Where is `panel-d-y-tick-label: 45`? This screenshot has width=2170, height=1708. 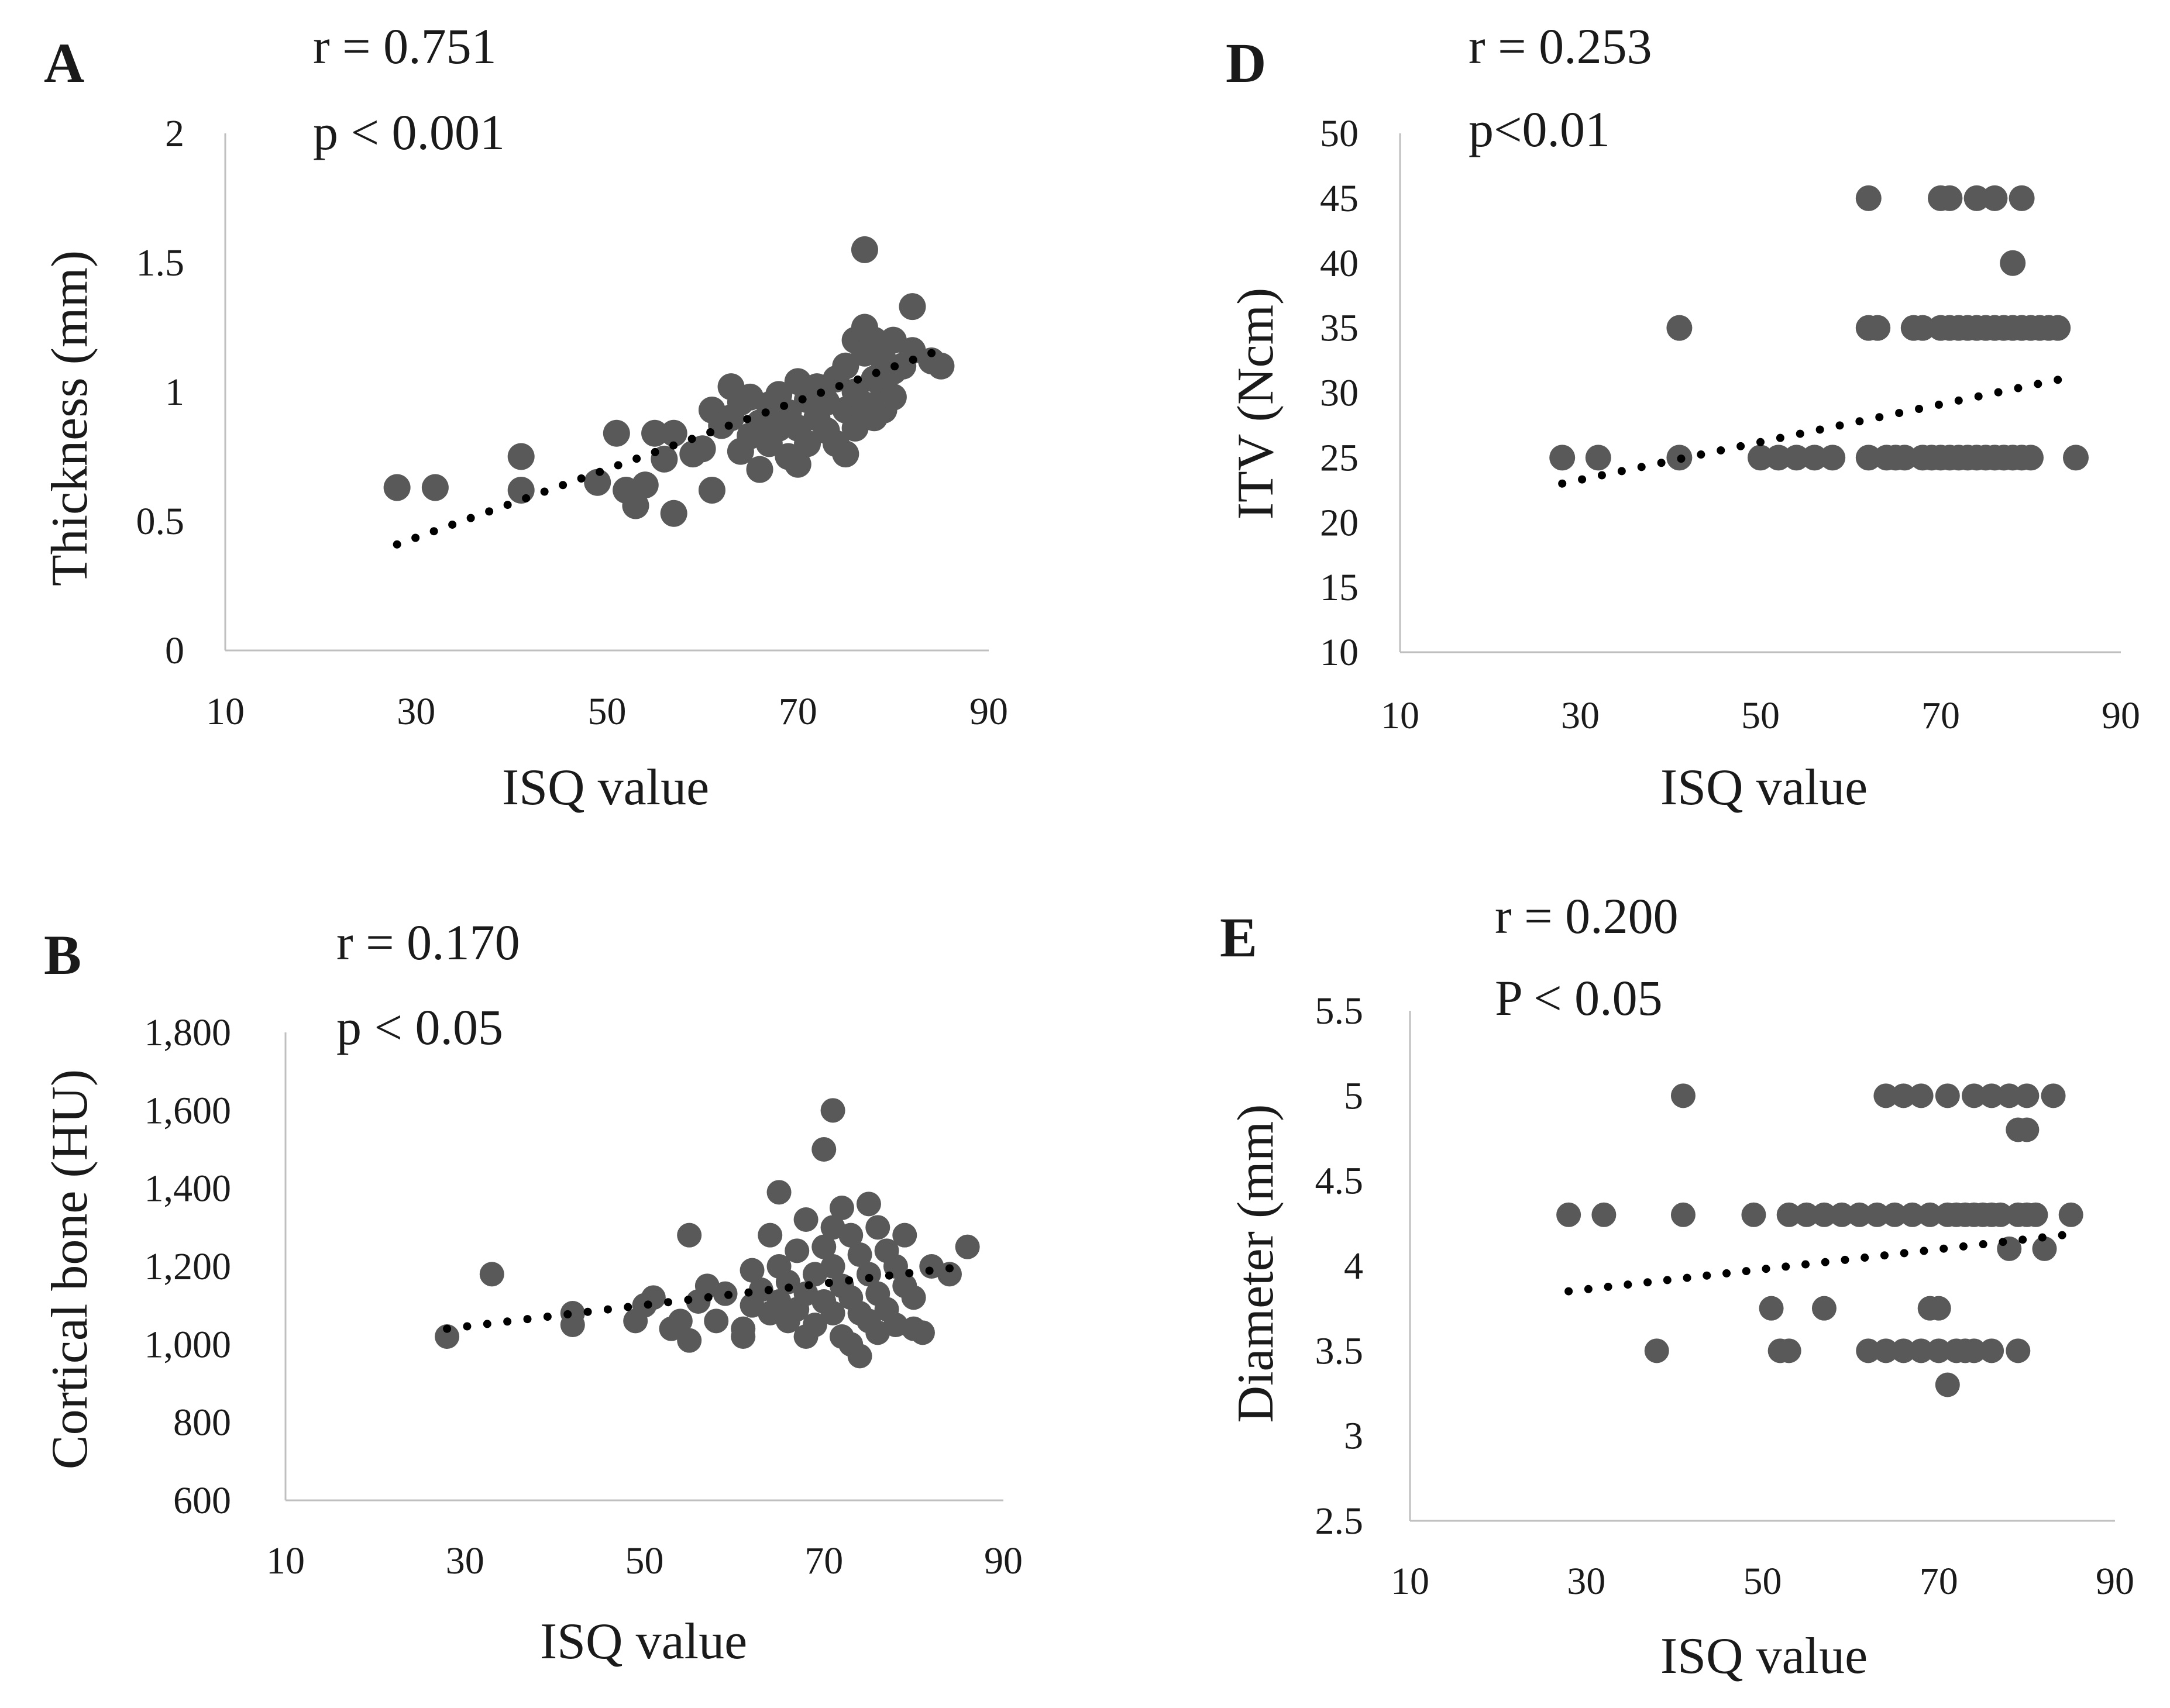
panel-d-y-tick-label: 45 is located at coordinates (1339, 198).